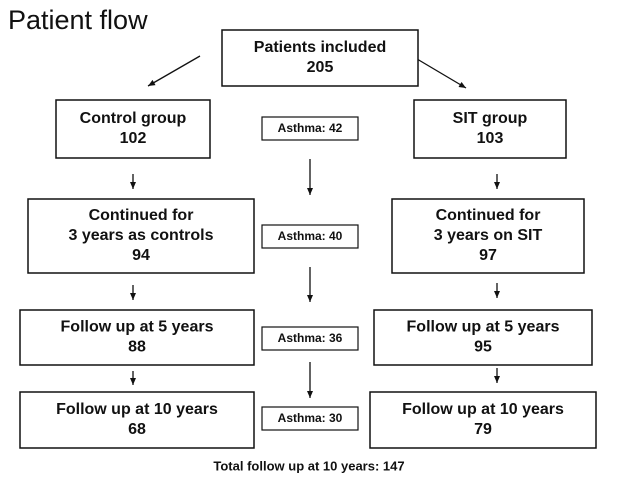 The height and width of the screenshot is (481, 619). What do you see at coordinates (320, 47) in the screenshot?
I see `box-label: Patients included` at bounding box center [320, 47].